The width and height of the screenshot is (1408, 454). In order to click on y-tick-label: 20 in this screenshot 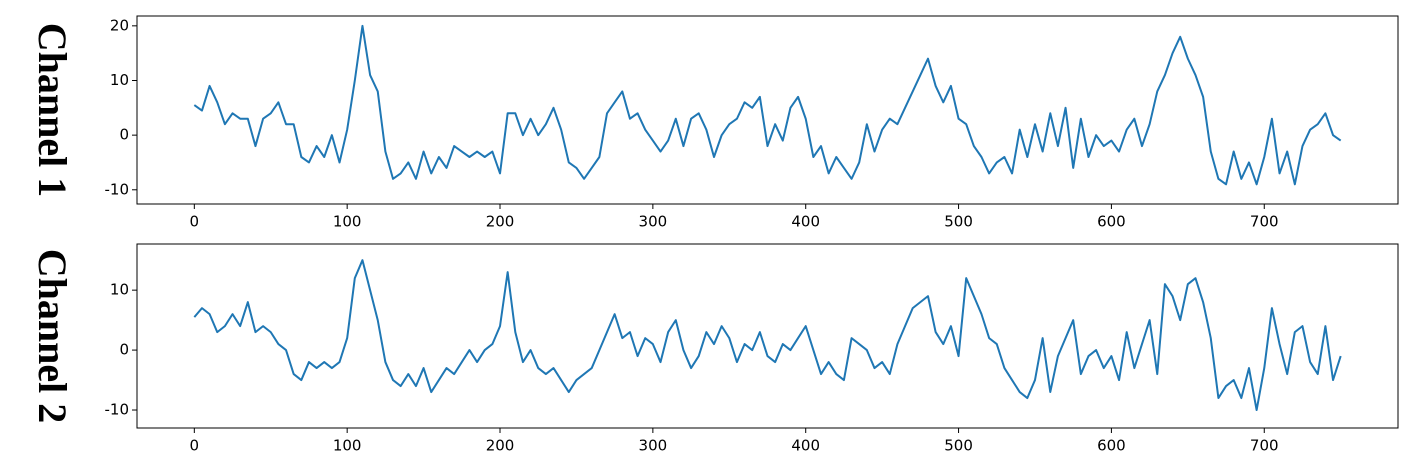, I will do `click(119, 25)`.